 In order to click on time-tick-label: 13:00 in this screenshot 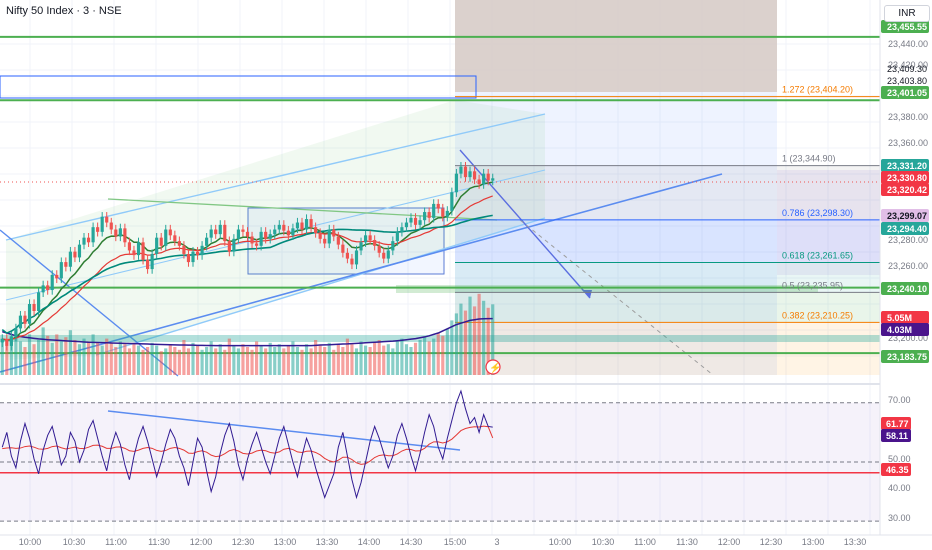, I will do `click(813, 542)`.